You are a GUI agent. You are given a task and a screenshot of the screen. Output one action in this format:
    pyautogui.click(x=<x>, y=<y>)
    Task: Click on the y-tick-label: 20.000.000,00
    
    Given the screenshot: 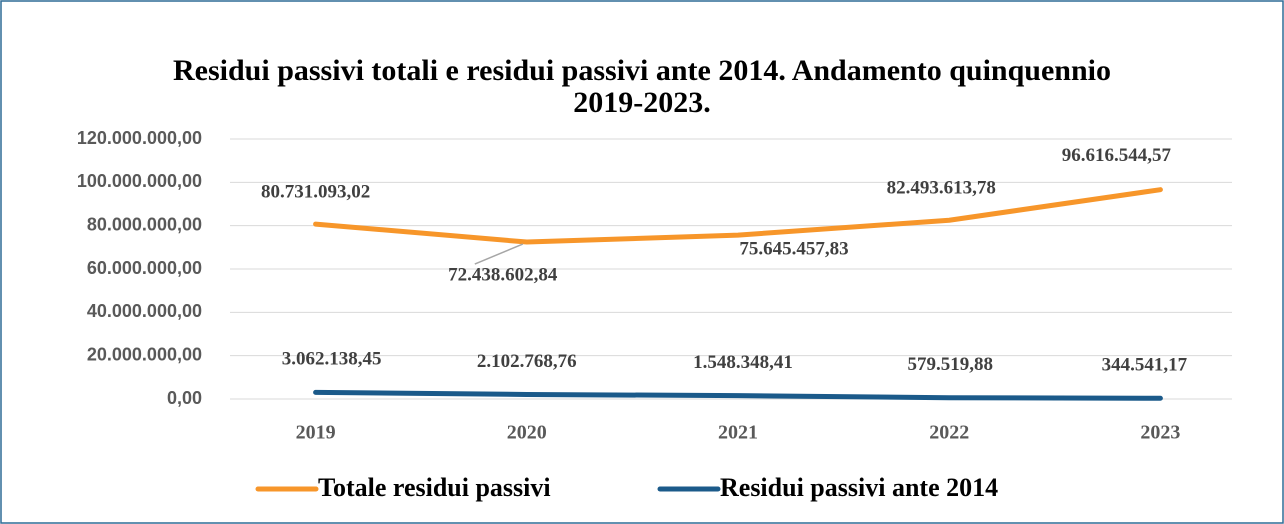 What is the action you would take?
    pyautogui.click(x=144, y=354)
    